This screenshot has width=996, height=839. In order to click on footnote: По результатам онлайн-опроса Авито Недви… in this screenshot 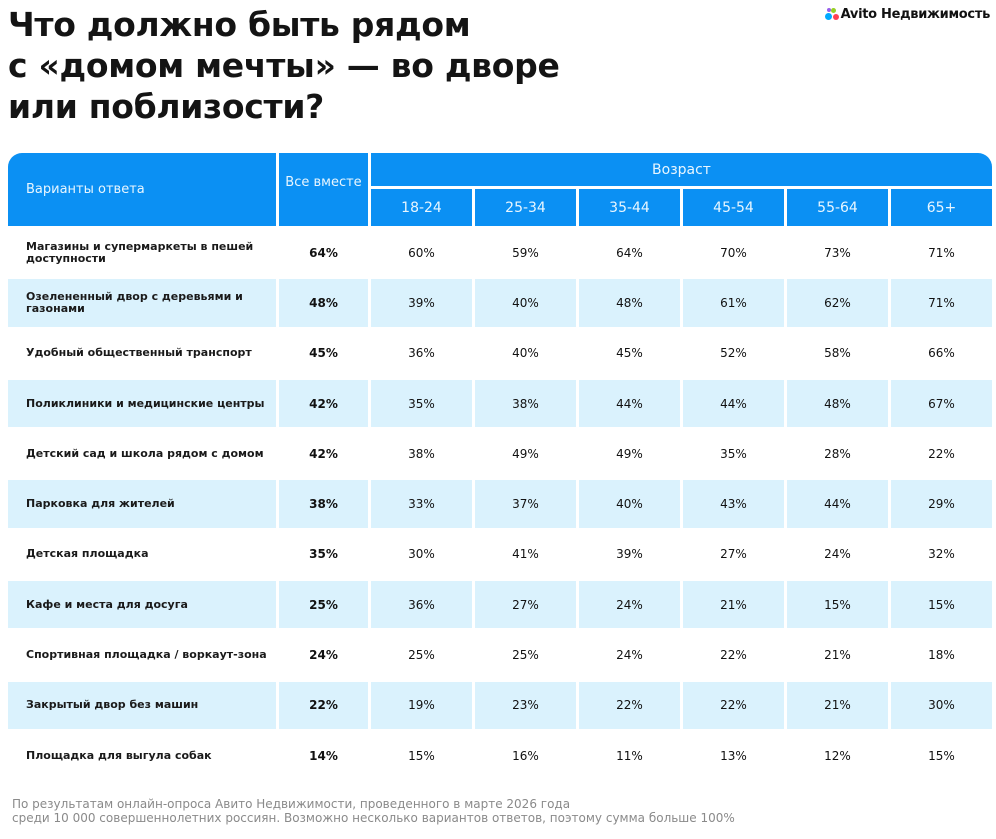, I will do `click(373, 811)`.